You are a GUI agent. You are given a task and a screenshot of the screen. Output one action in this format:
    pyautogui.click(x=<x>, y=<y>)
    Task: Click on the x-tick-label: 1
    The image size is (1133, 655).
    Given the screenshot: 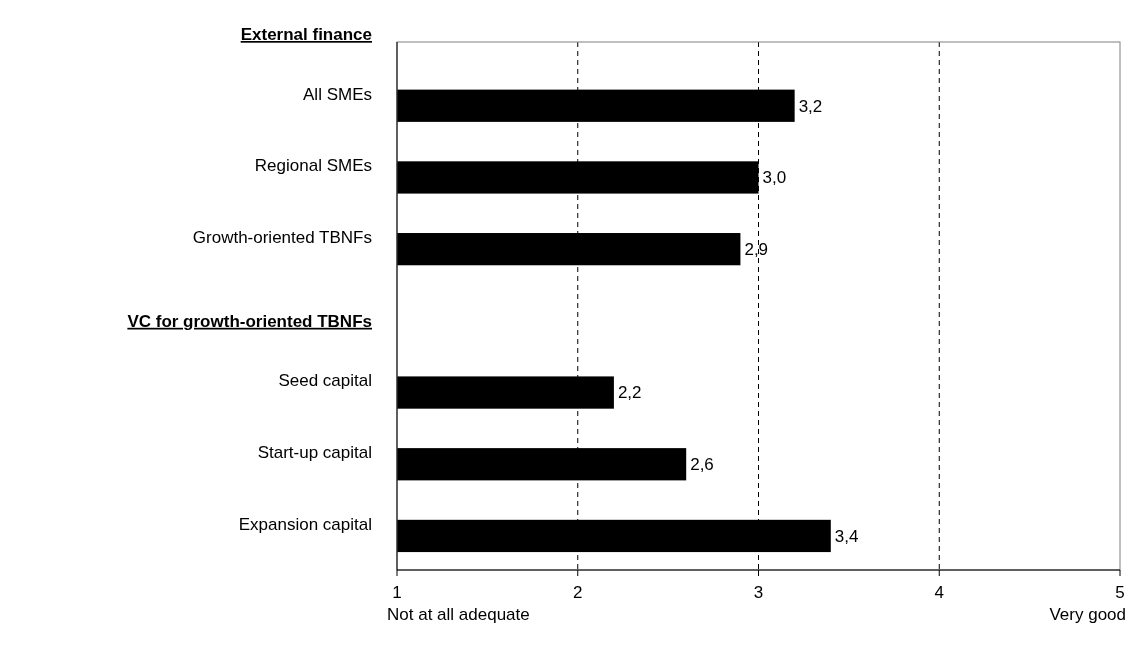 What is the action you would take?
    pyautogui.click(x=397, y=592)
    